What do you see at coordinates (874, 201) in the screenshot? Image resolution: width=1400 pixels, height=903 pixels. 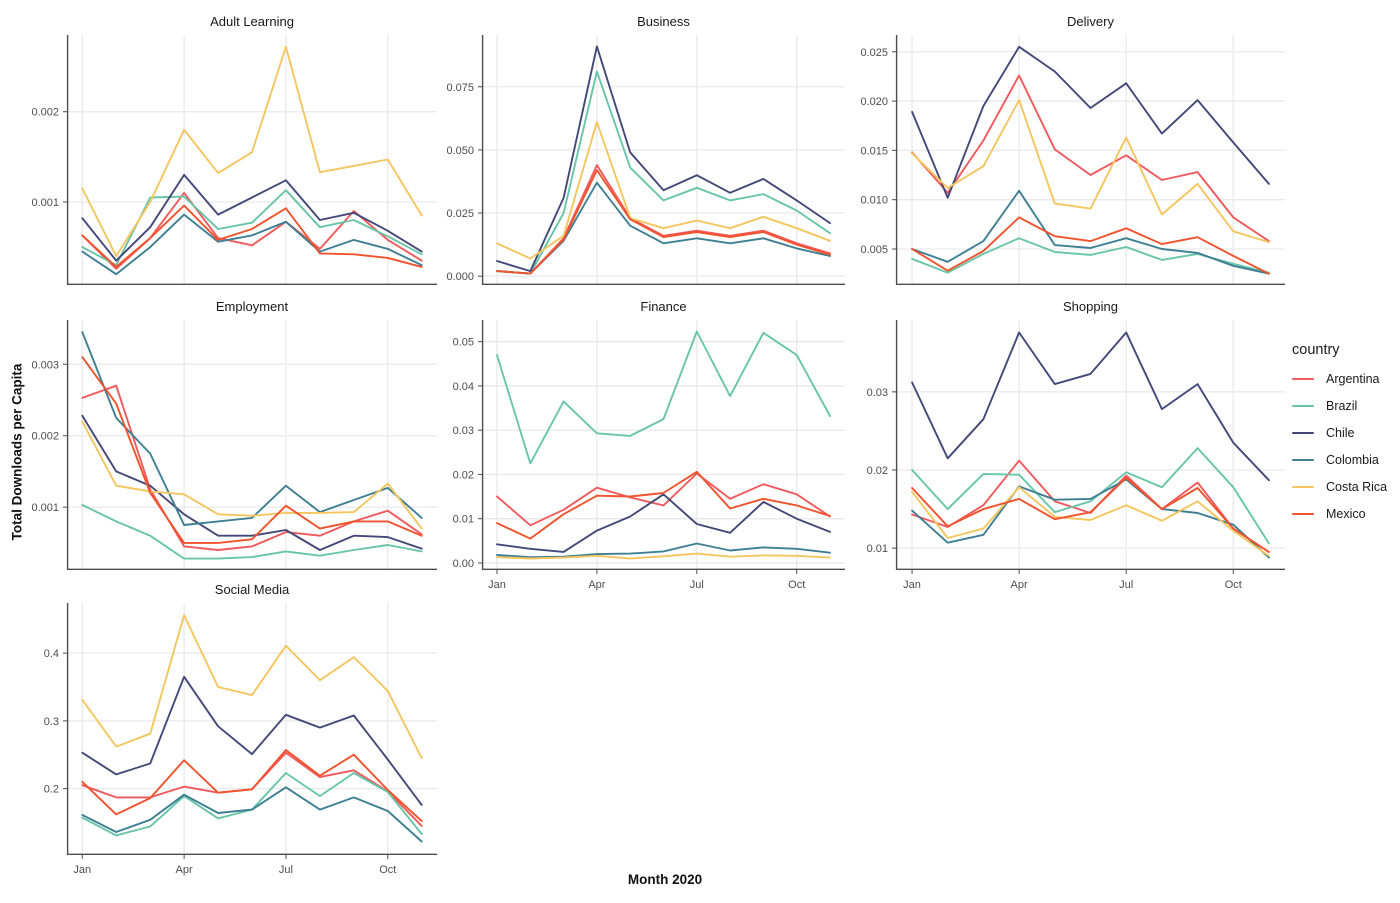 I see `y-tick-label: 0.010` at bounding box center [874, 201].